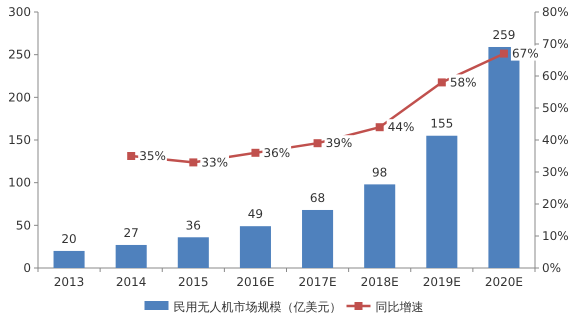  Describe the element at coordinates (380, 172) in the screenshot. I see `data-label: 98` at that location.